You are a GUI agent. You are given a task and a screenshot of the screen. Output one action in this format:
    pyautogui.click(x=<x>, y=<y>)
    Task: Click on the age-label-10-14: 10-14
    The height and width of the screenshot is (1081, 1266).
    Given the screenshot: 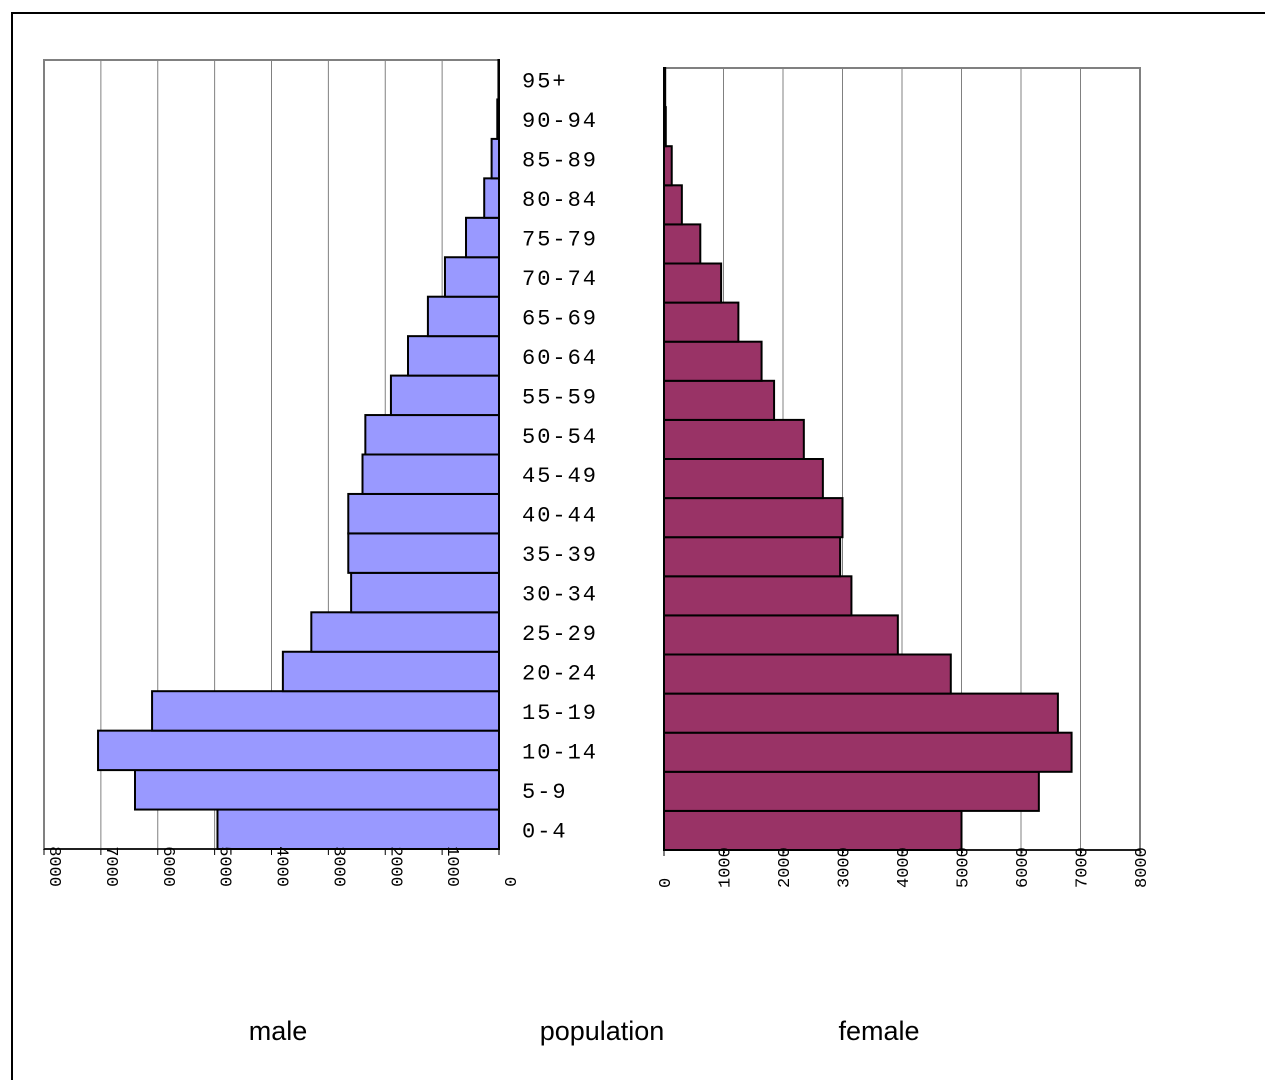 What is the action you would take?
    pyautogui.click(x=560, y=752)
    